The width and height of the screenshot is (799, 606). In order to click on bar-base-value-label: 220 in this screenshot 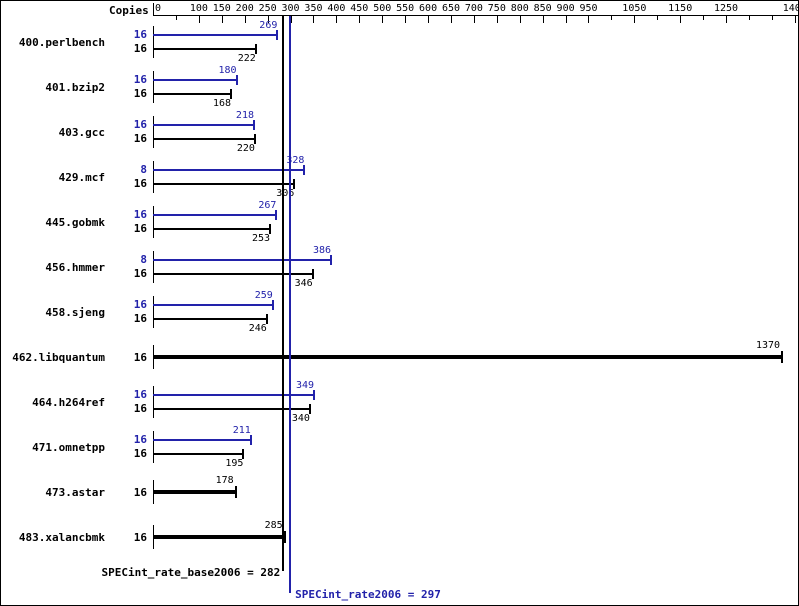, I will do `click(245, 148)`.